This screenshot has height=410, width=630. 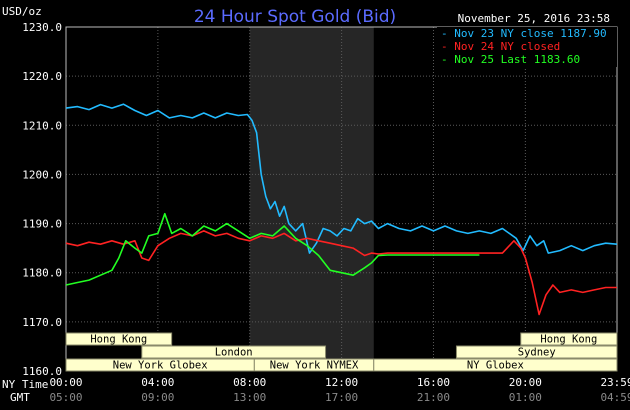 I want to click on y-tick-label: 1200.0, so click(x=42, y=174).